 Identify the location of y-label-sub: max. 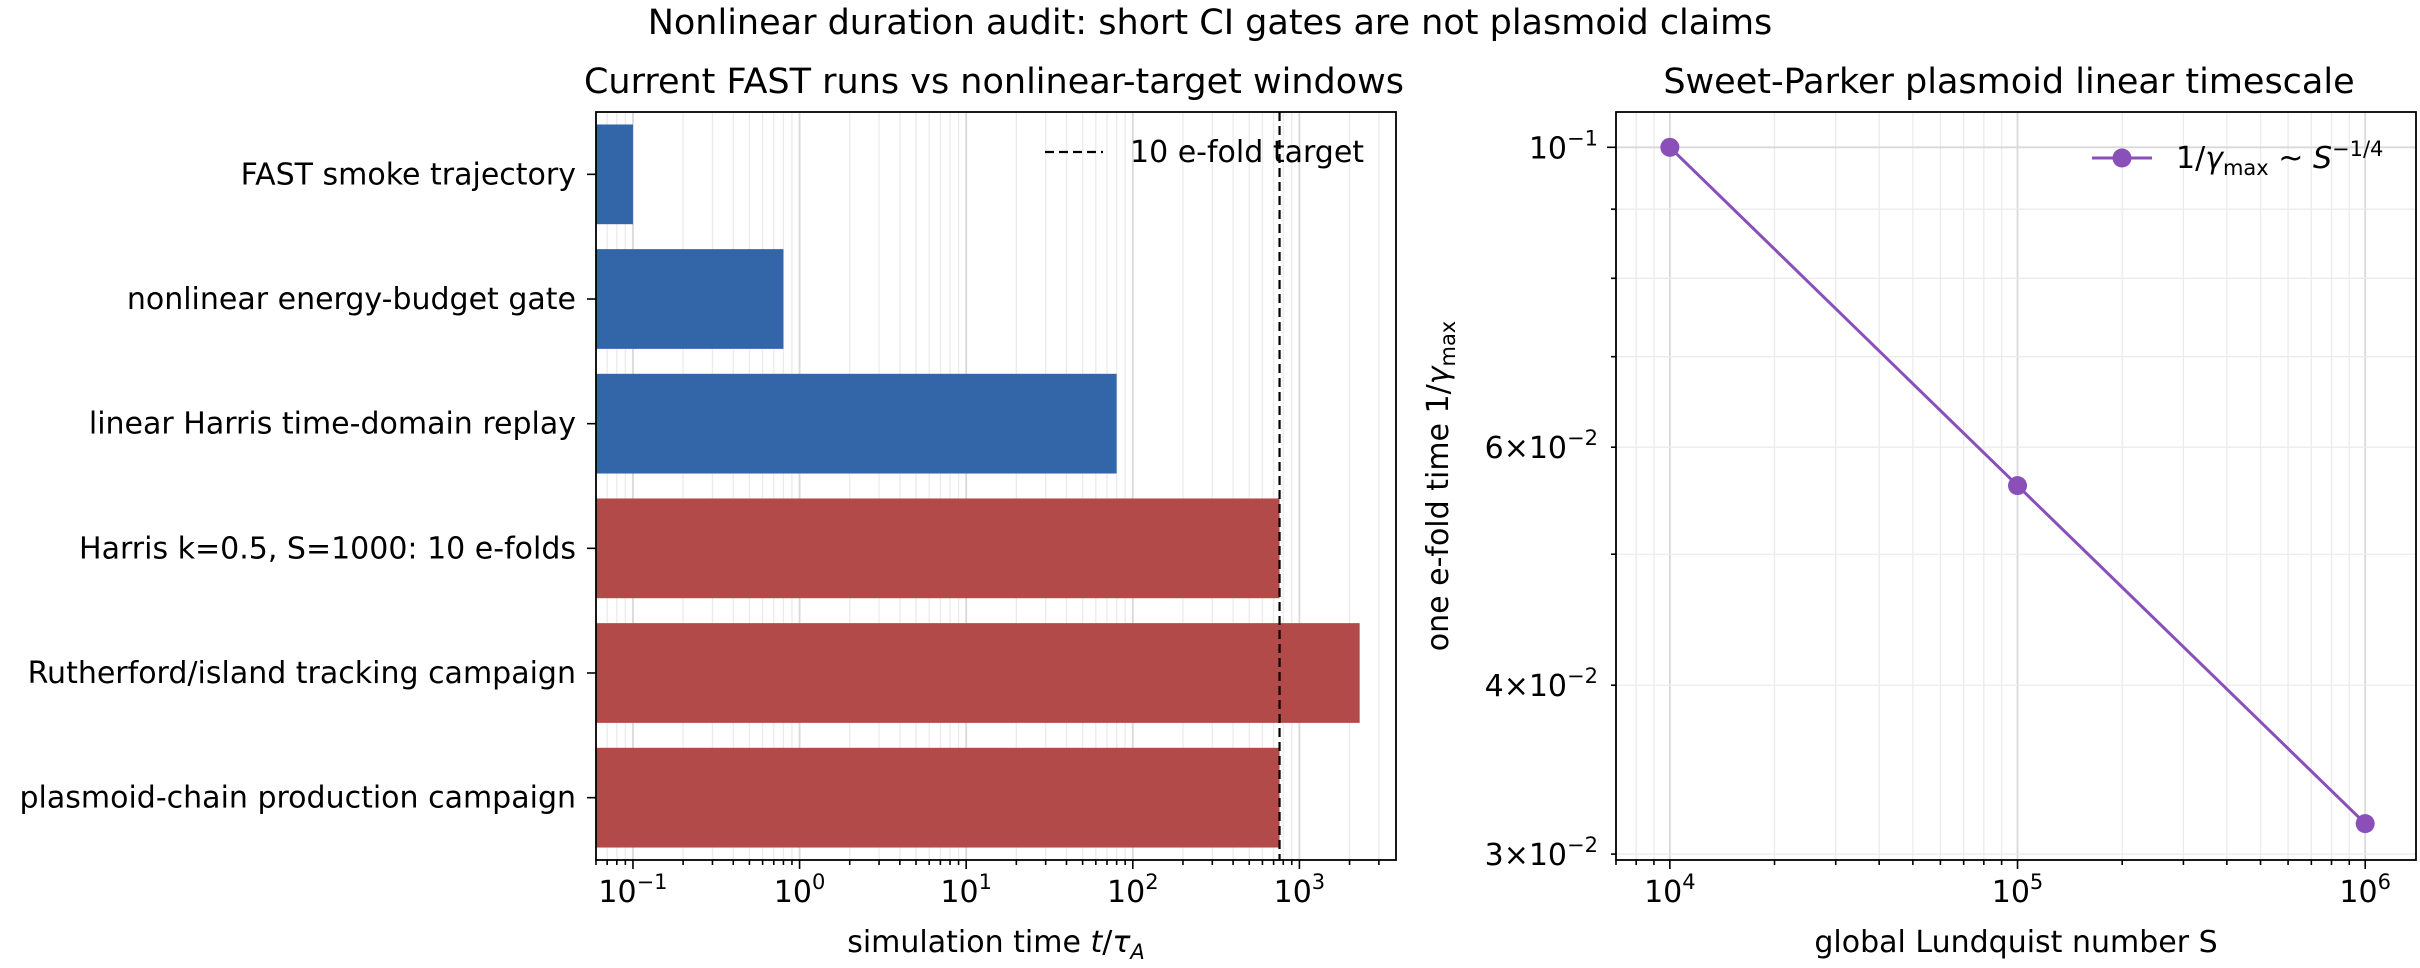
(1448, 344).